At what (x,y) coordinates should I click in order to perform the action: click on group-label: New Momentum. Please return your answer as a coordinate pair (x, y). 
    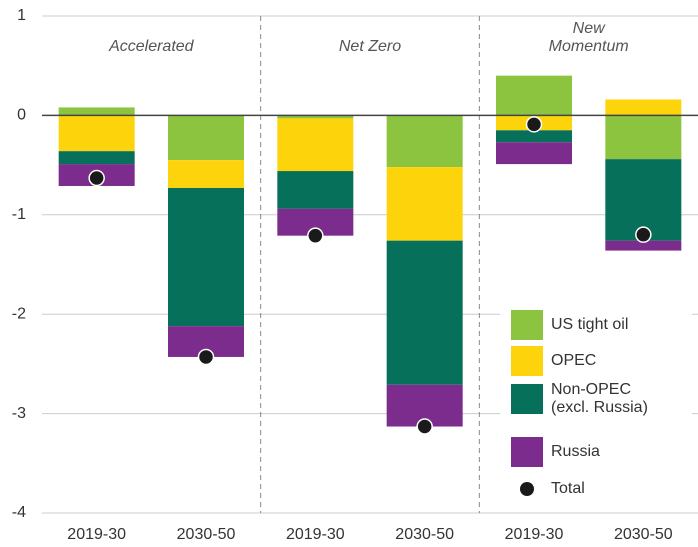
    Looking at the image, I should click on (589, 37).